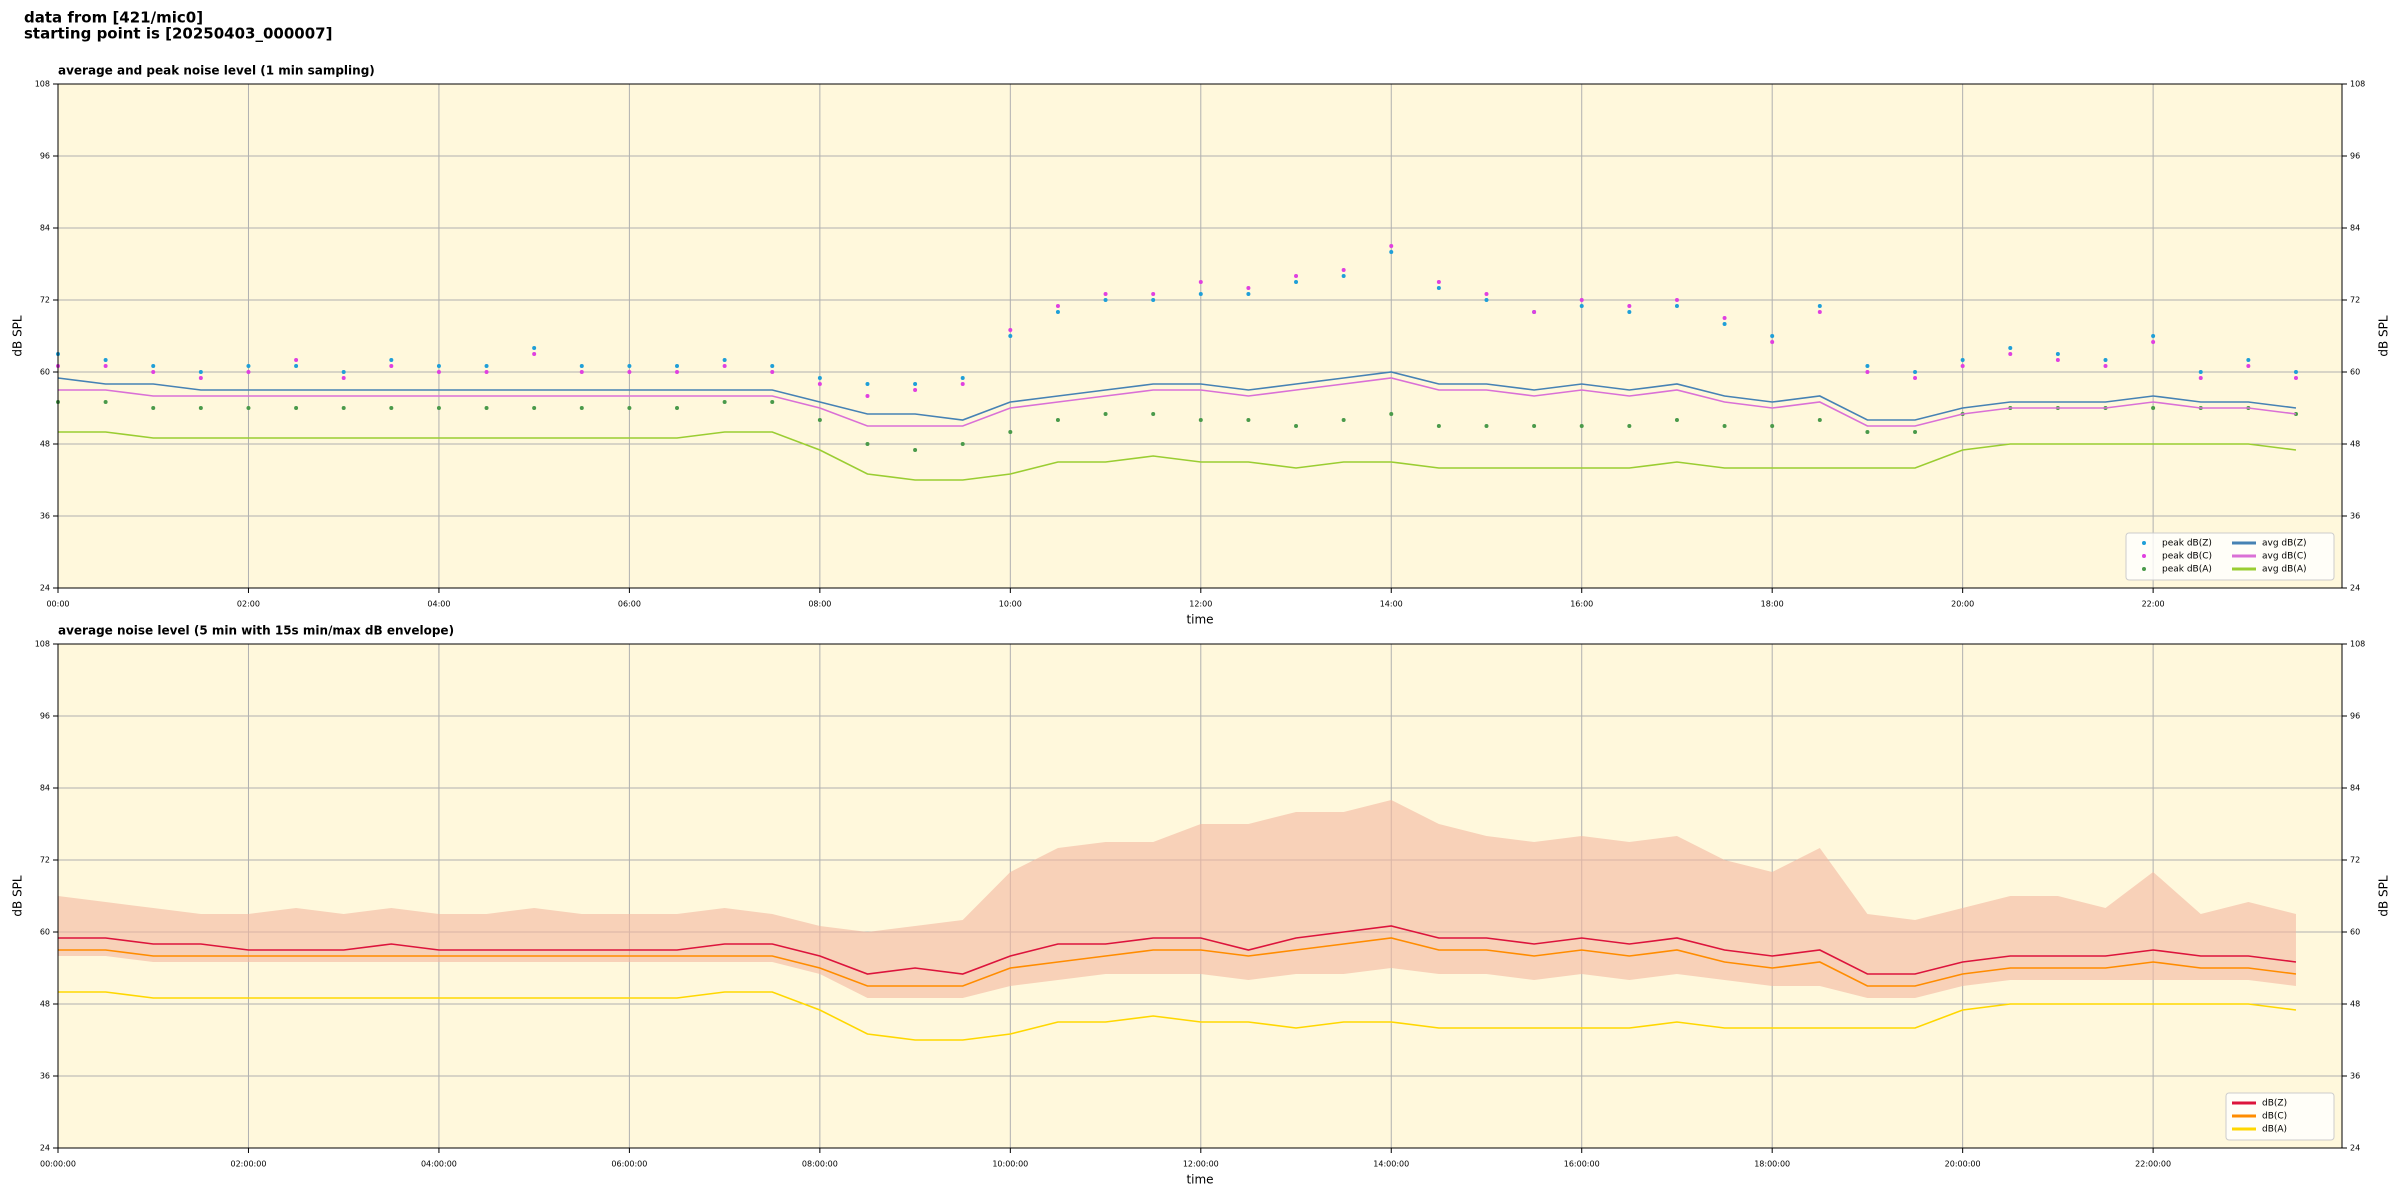  What do you see at coordinates (1772, 1164) in the screenshot?
I see `x-tick-label: 18:00:00` at bounding box center [1772, 1164].